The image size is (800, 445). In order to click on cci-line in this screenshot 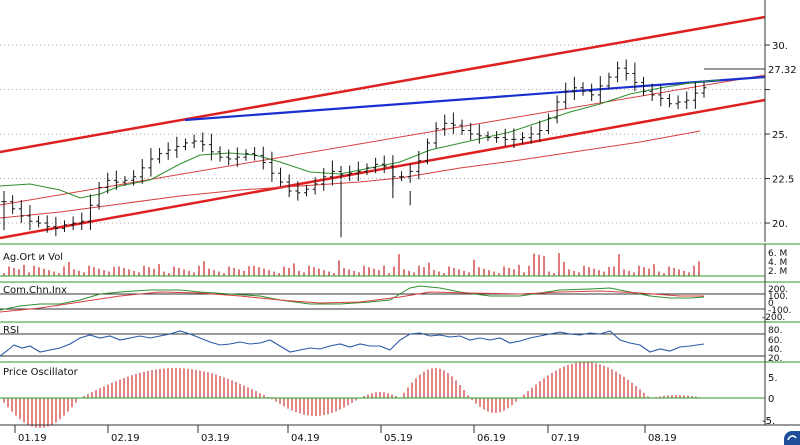, I will do `click(352, 298)`.